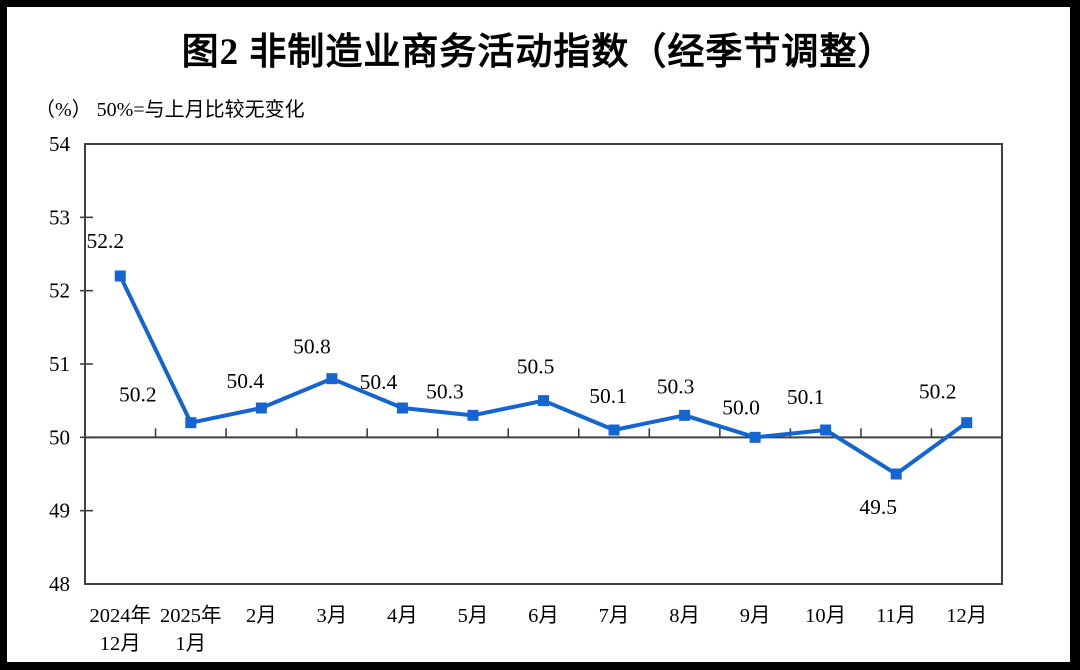  I want to click on x-tick-label: 2月, so click(261, 616).